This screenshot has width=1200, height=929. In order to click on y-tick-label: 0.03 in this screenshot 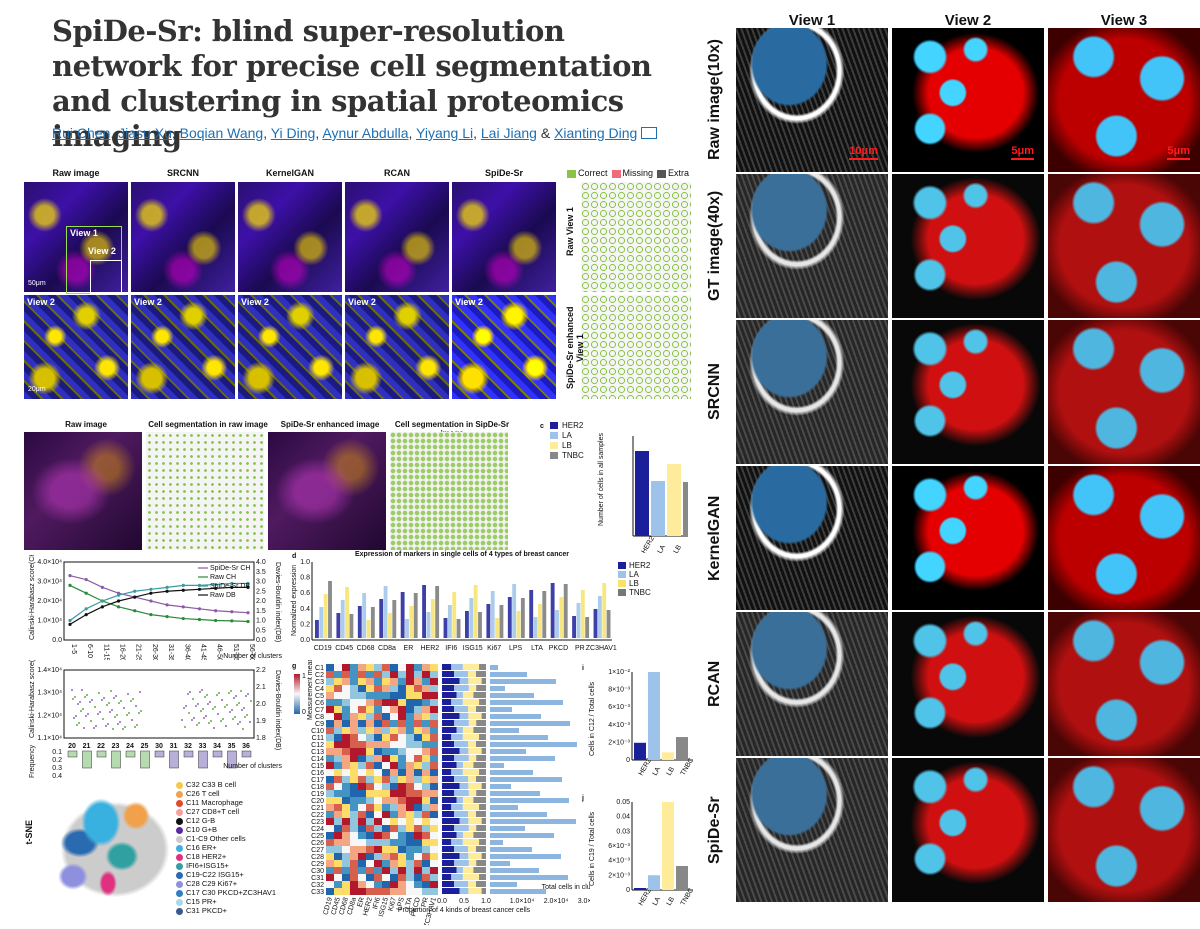, I will do `click(623, 831)`.